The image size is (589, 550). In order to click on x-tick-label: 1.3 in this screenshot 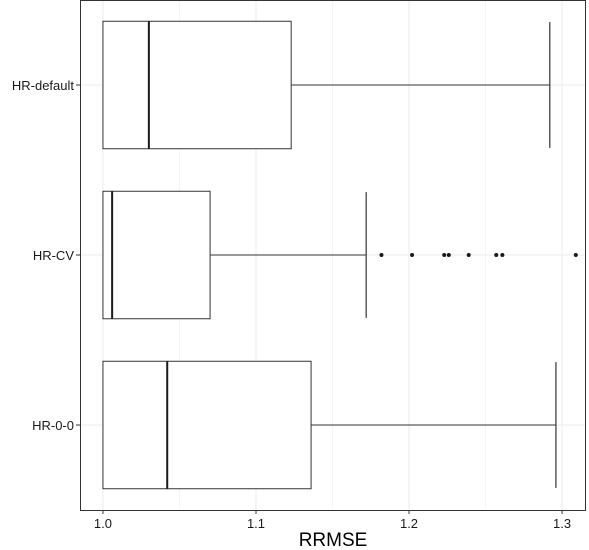, I will do `click(562, 523)`.